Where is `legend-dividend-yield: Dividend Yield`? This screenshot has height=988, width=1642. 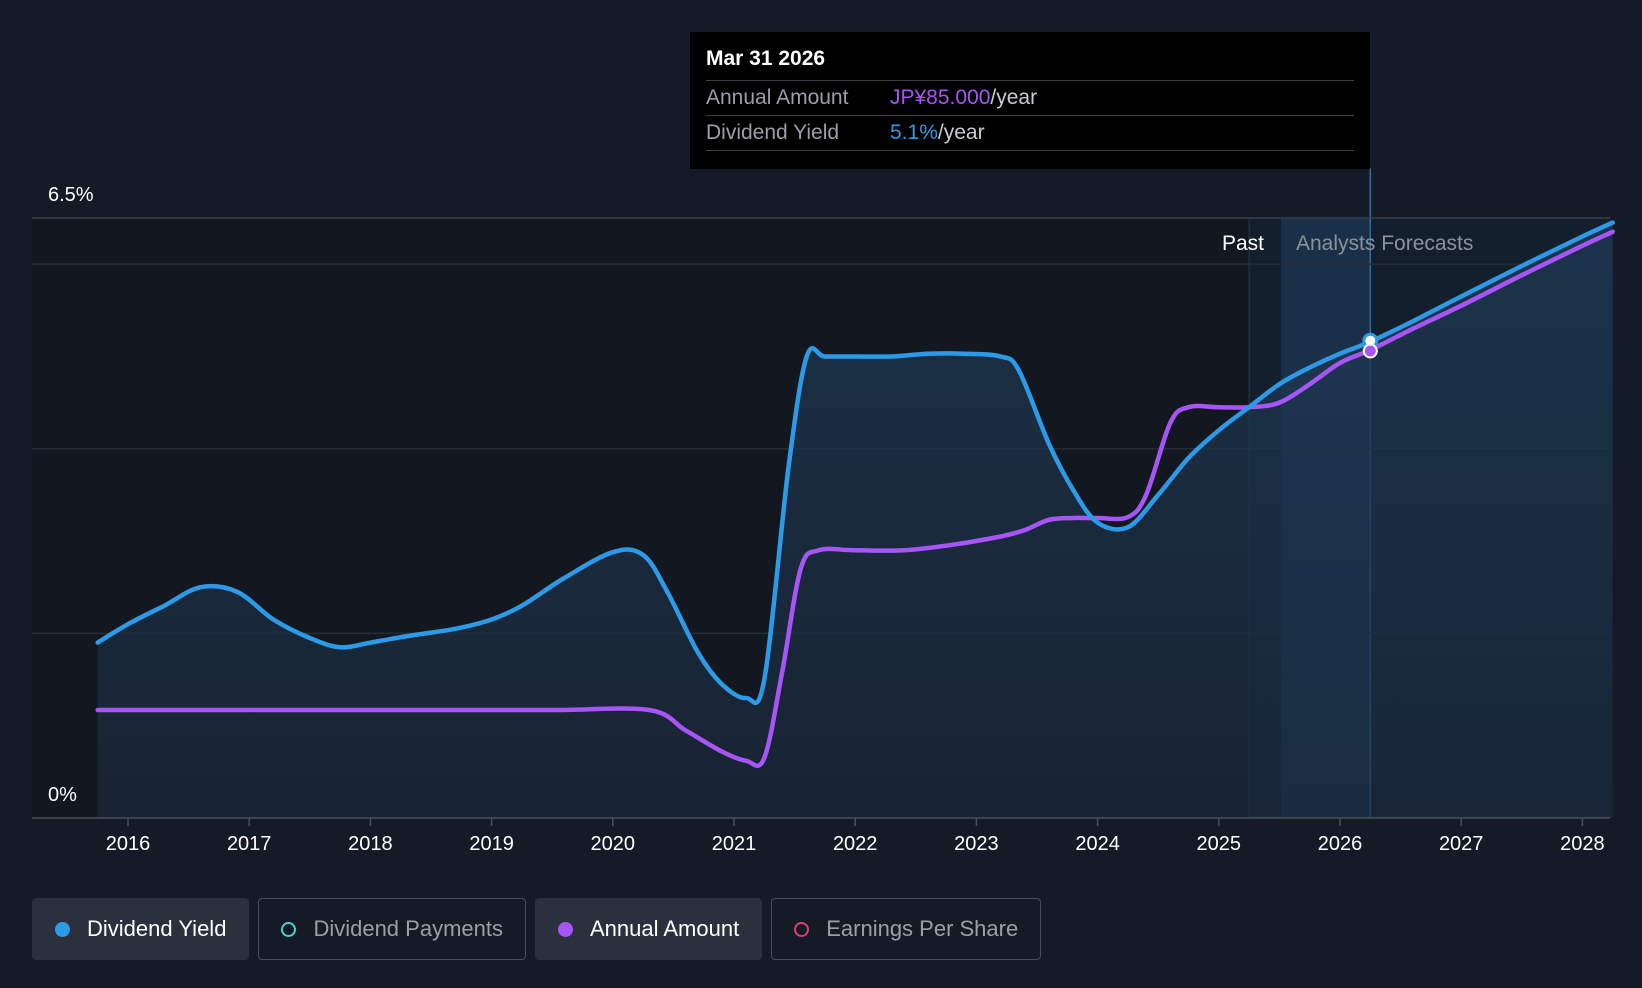 legend-dividend-yield: Dividend Yield is located at coordinates (141, 929).